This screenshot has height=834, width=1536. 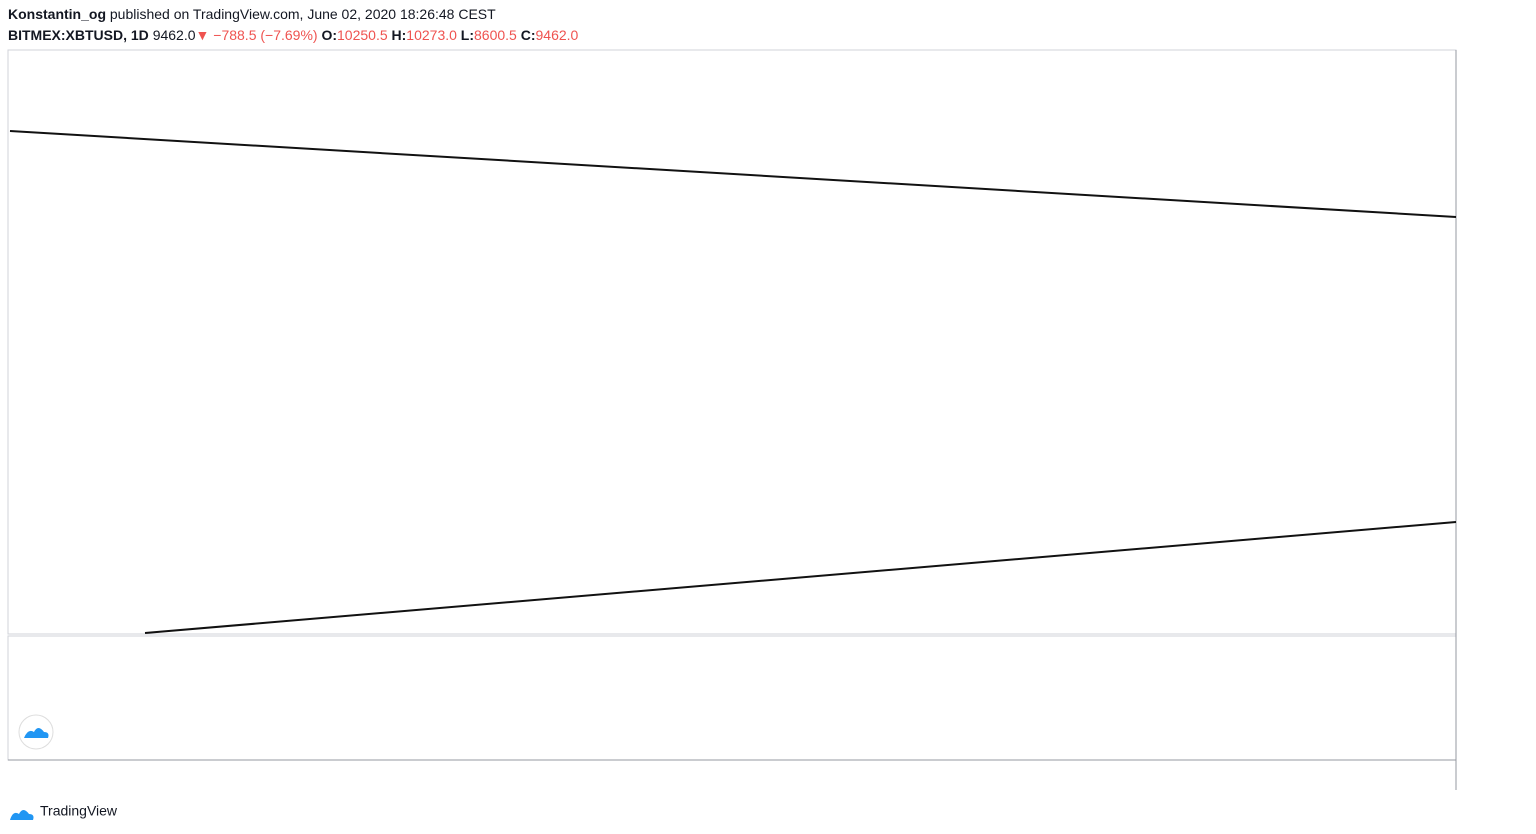 I want to click on arrow: ▼, so click(x=202, y=35).